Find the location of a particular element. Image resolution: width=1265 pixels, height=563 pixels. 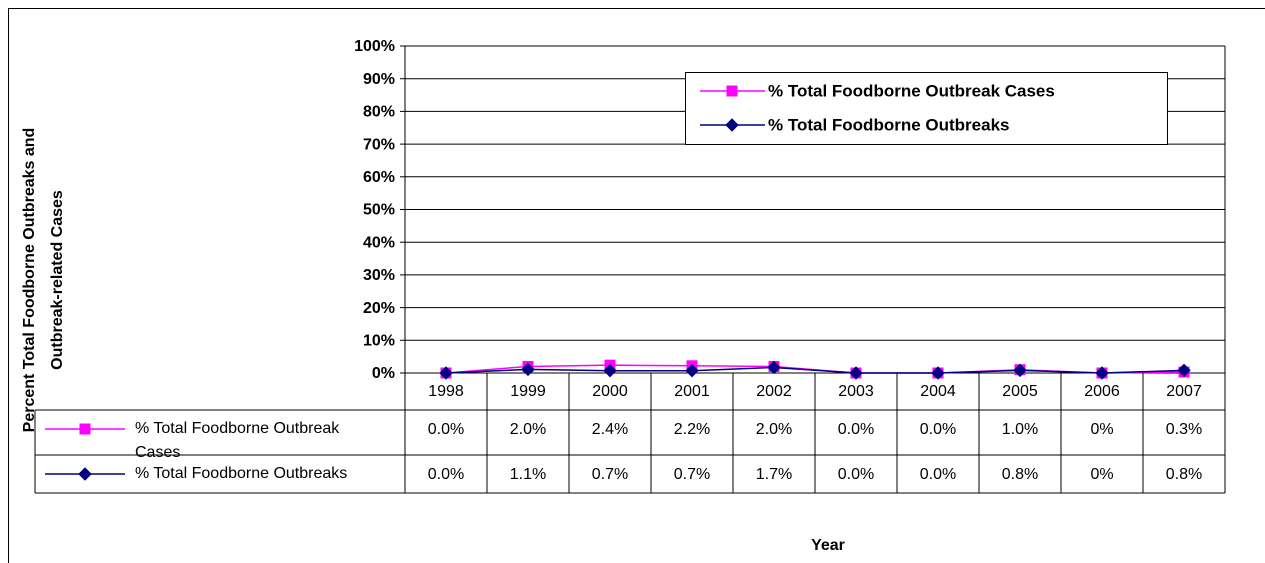

y-tick-label: 30% is located at coordinates (379, 275).